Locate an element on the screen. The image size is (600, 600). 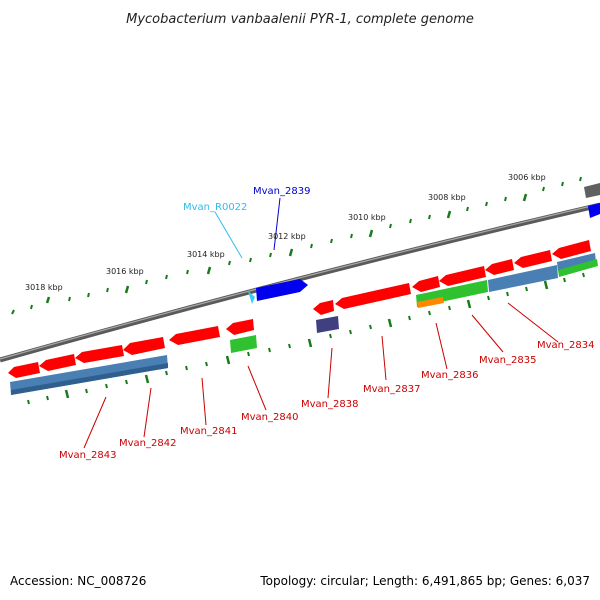
label-mvan-r0022: Mvan_R0022 is located at coordinates (215, 207).